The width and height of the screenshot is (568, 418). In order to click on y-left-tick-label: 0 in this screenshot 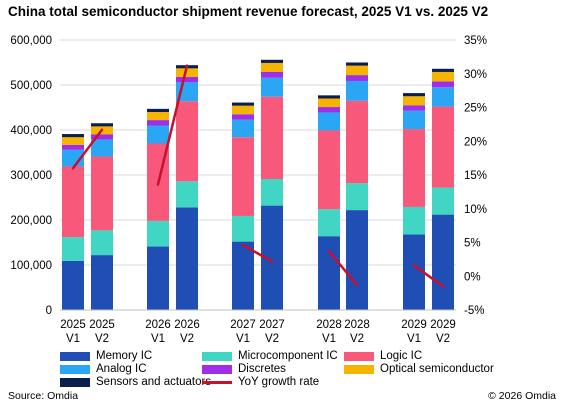, I will do `click(49, 311)`.